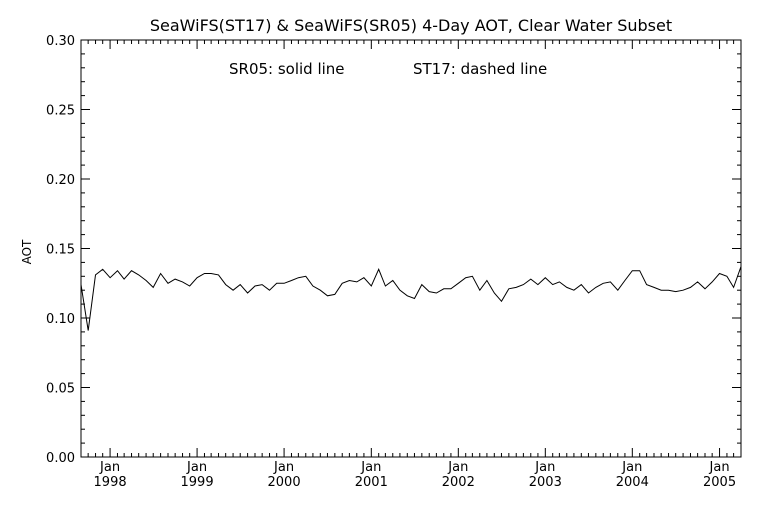 Image resolution: width=768 pixels, height=512 pixels. I want to click on y-tick-label: 0.25, so click(60, 111).